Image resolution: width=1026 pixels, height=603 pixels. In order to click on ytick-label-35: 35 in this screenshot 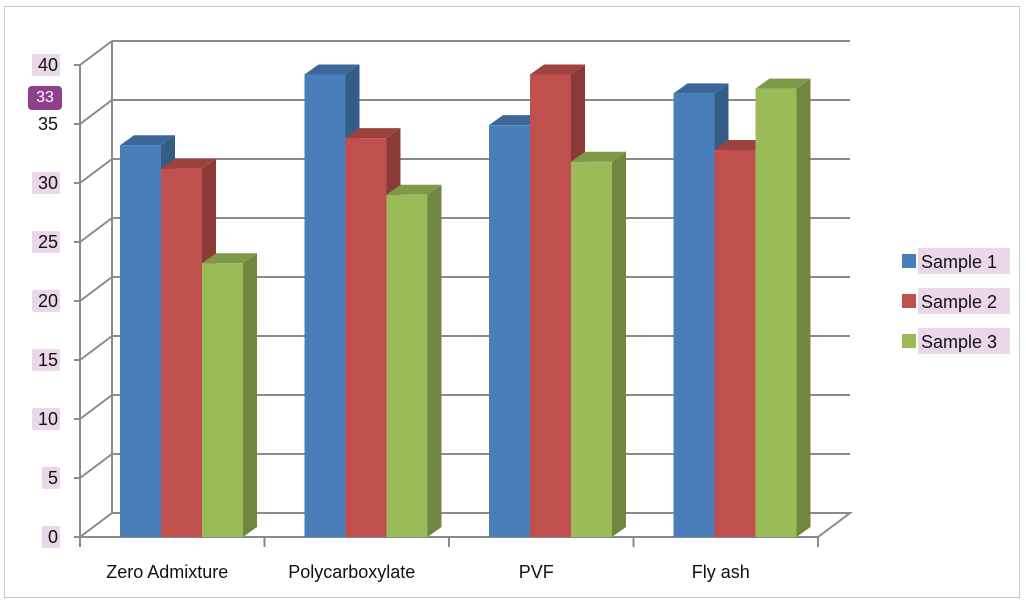, I will do `click(48, 124)`.